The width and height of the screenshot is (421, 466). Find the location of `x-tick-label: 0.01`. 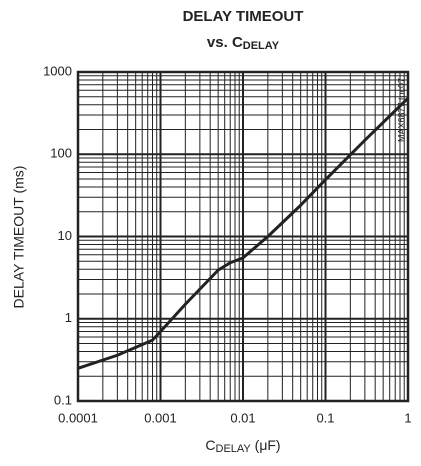

x-tick-label: 0.01 is located at coordinates (242, 417).